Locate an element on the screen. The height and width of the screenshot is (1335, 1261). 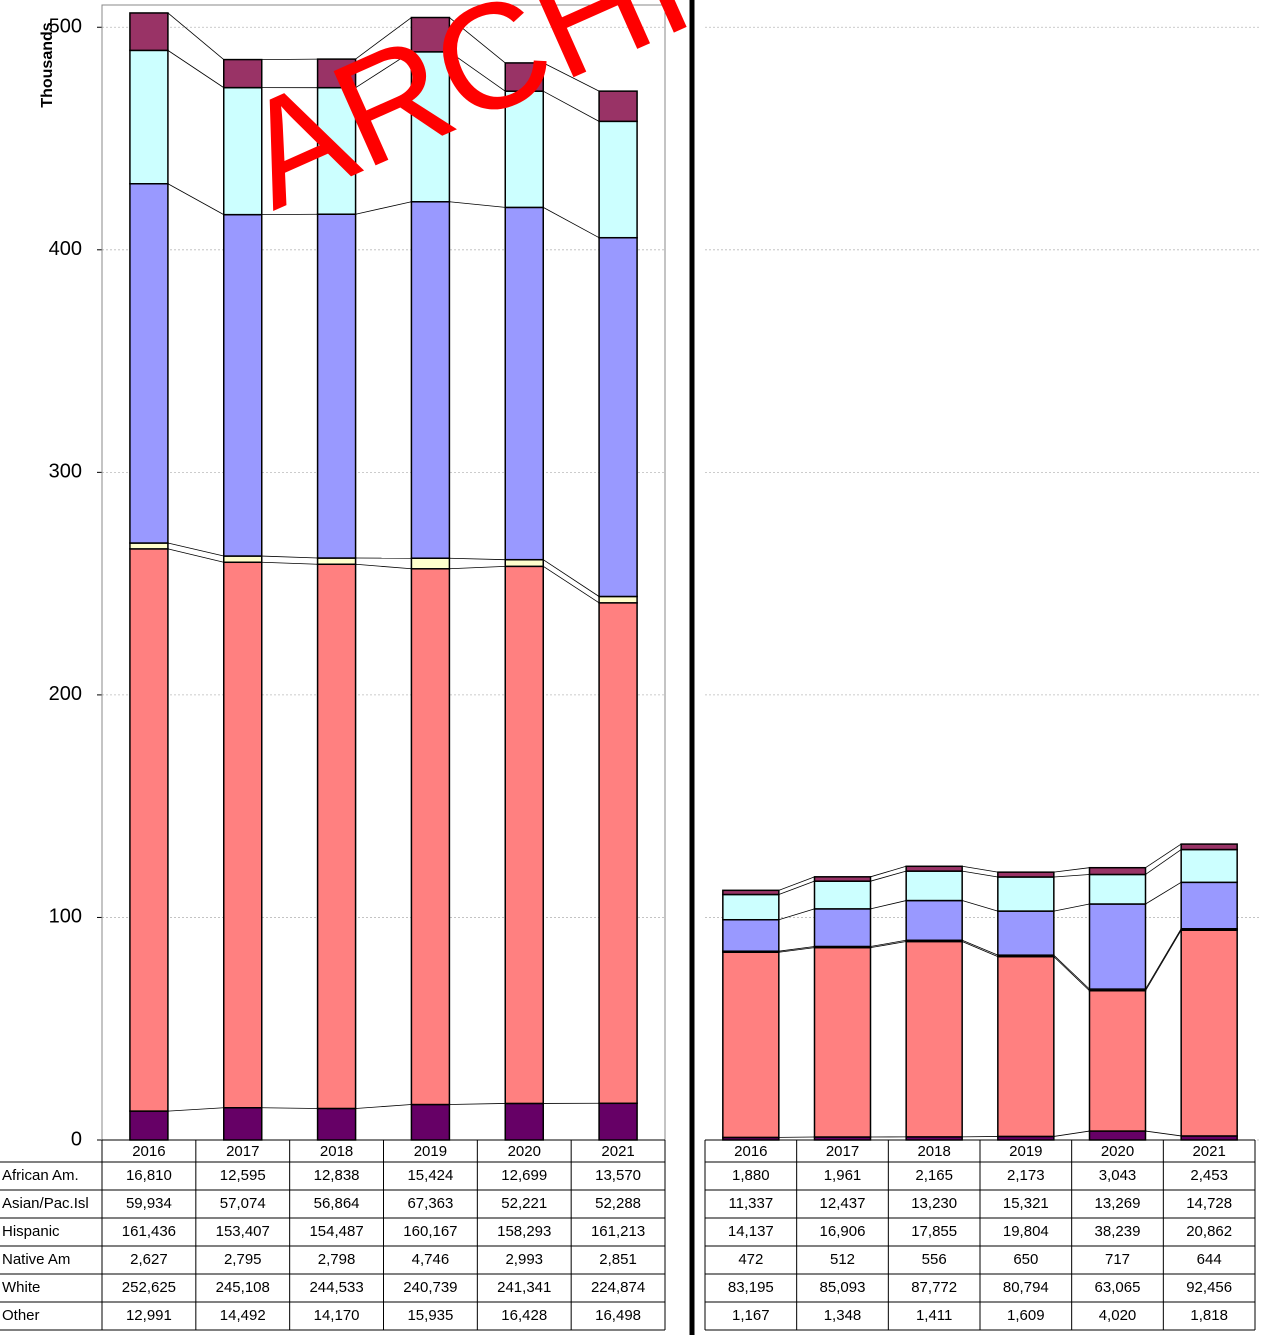
table-cell: 1,961 is located at coordinates (843, 1175).